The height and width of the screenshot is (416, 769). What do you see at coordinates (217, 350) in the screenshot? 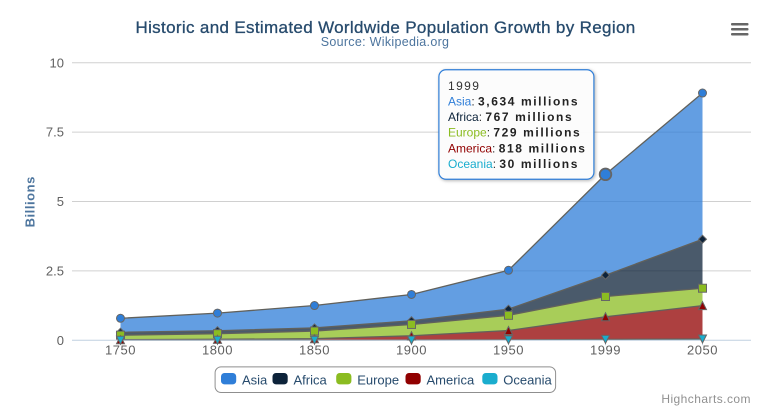
I see `svg-text: 1800` at bounding box center [217, 350].